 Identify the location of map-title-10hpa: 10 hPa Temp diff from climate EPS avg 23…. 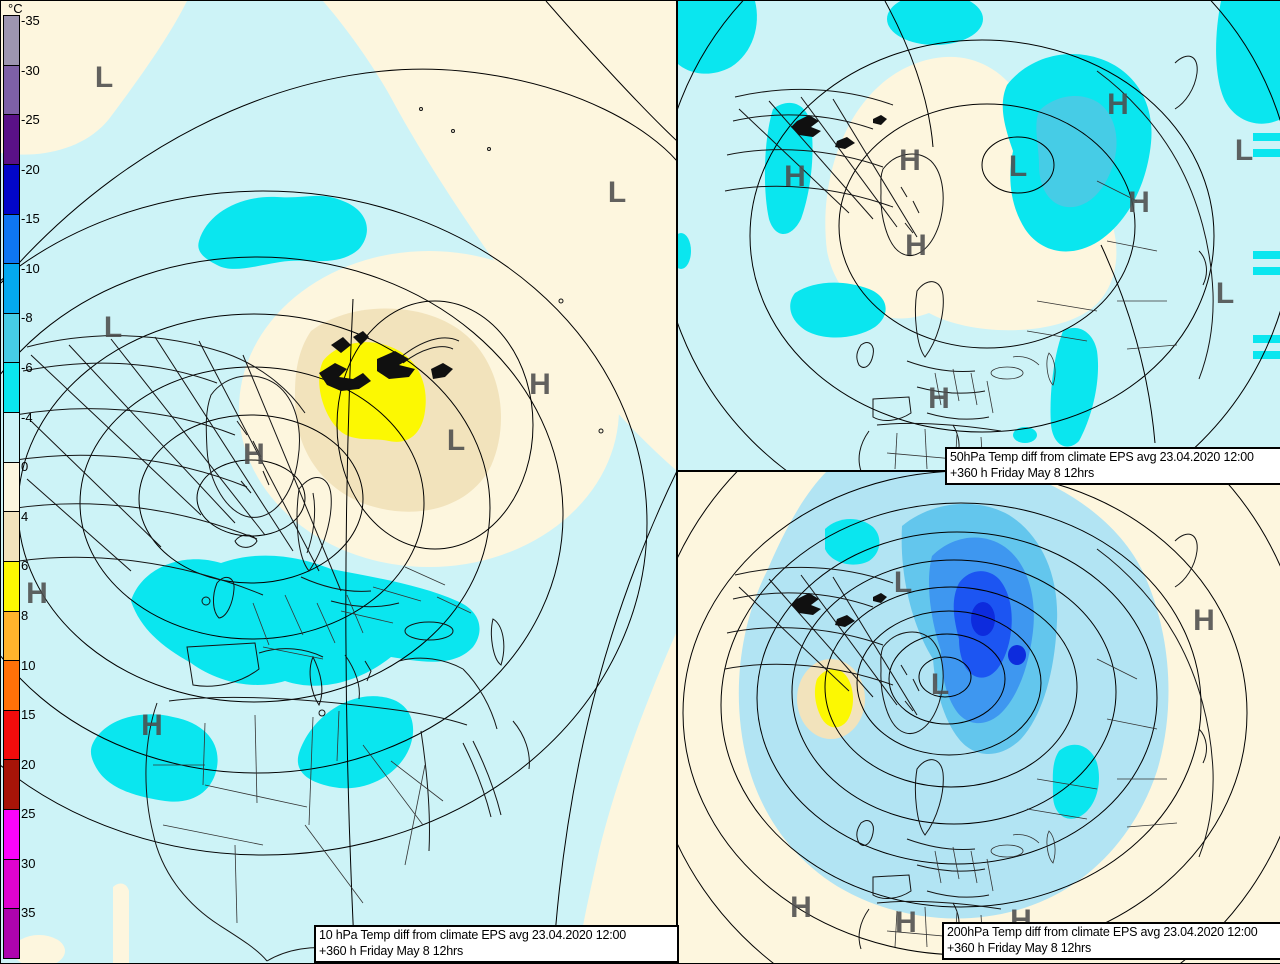
(496, 944).